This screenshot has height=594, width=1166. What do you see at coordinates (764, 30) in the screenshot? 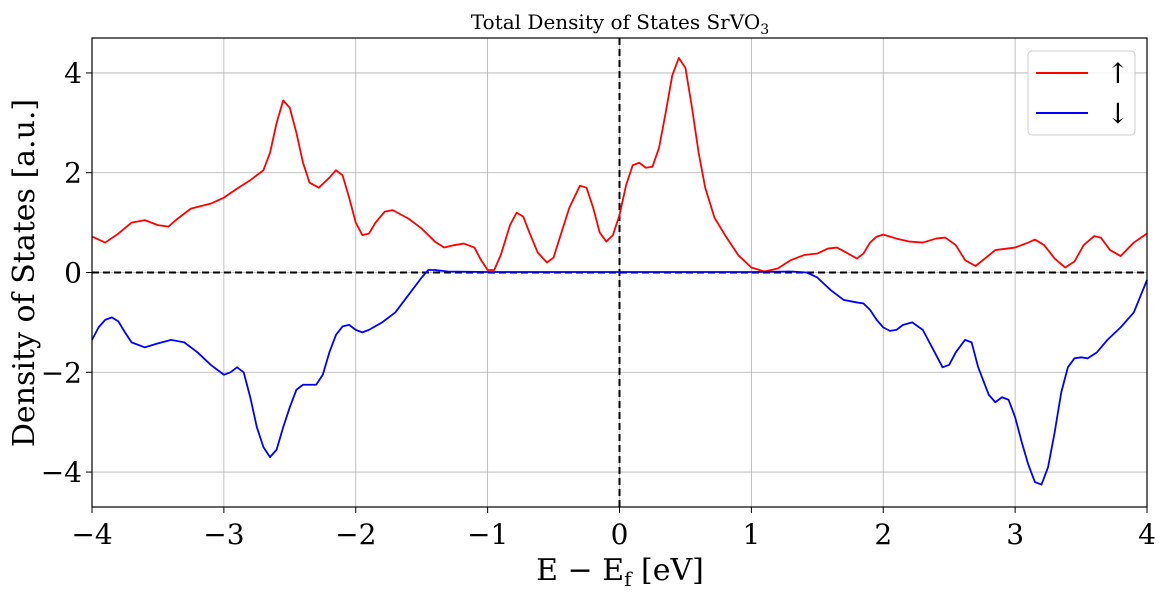
I see `chart-title-subscript: 3` at bounding box center [764, 30].